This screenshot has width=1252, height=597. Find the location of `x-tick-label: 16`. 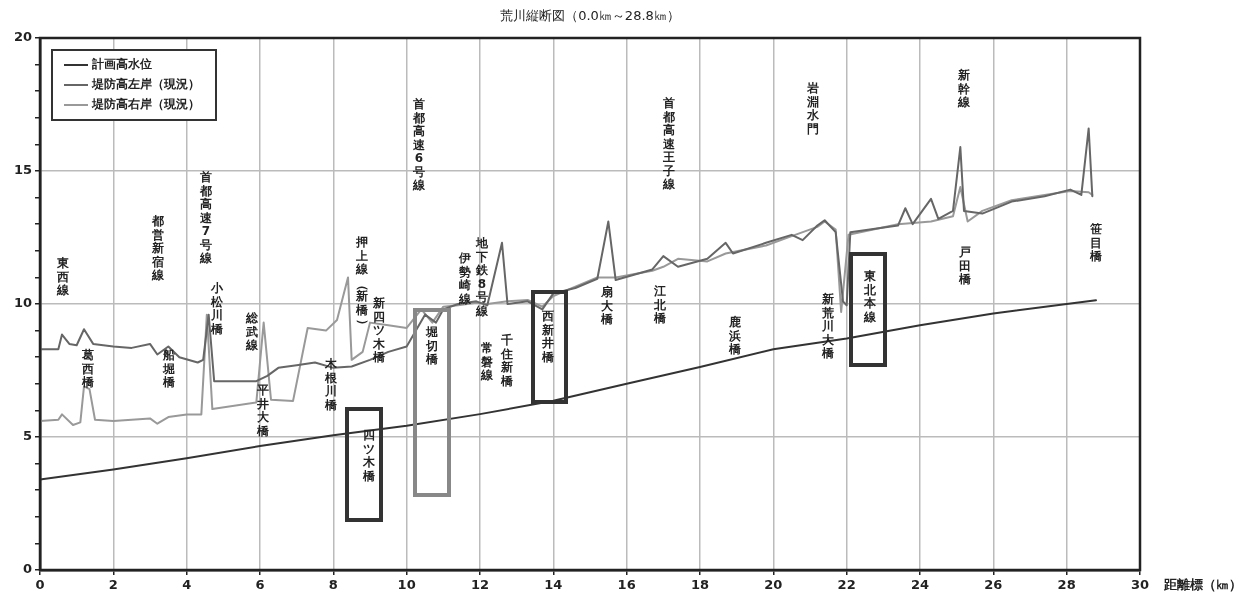

x-tick-label: 16 is located at coordinates (626, 585).